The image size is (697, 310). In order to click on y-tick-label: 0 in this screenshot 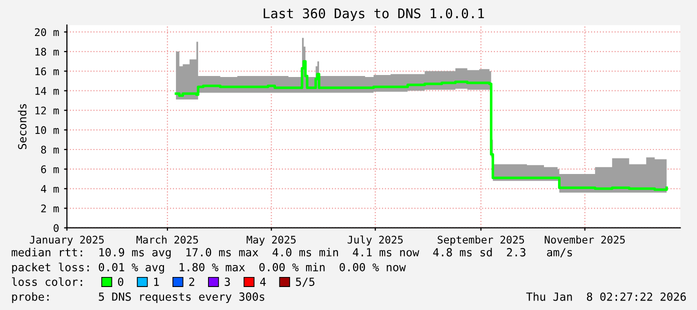, I will do `click(56, 228)`.